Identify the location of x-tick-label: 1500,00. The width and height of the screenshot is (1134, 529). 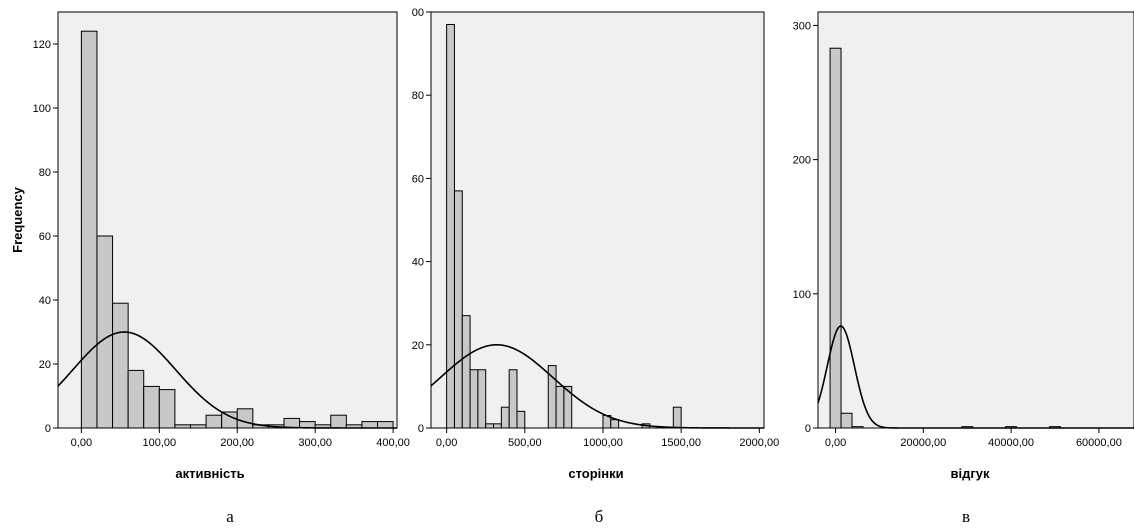
(681, 443).